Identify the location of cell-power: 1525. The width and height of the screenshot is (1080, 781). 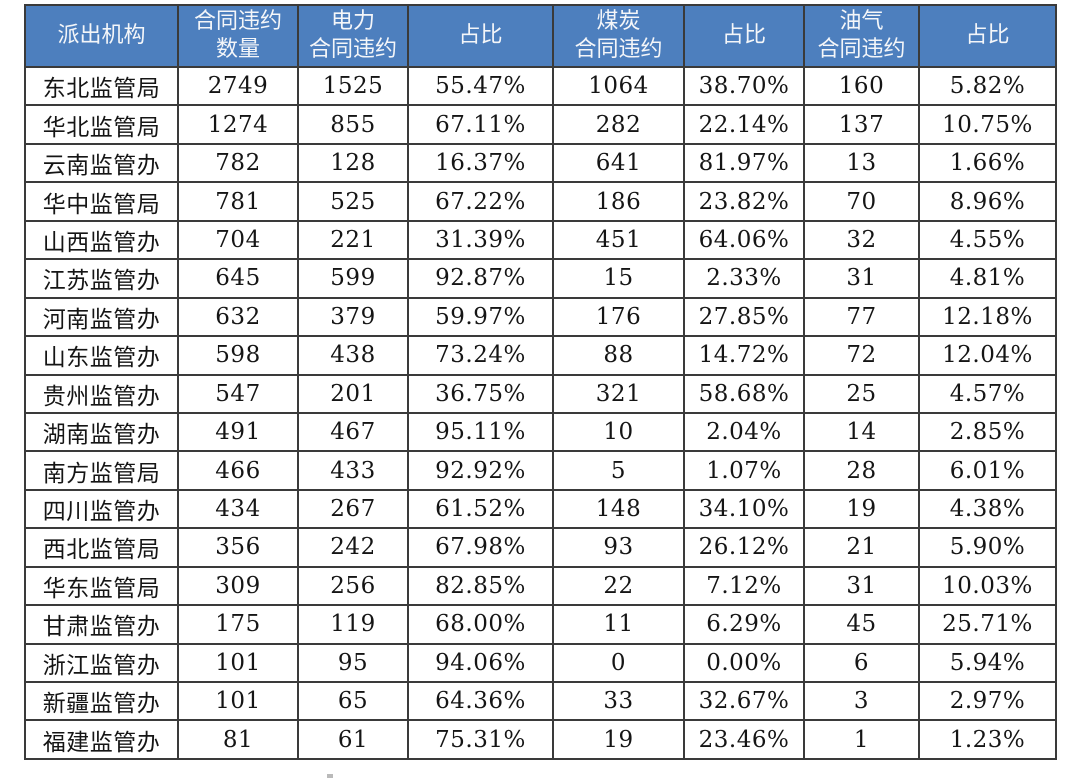
(353, 86).